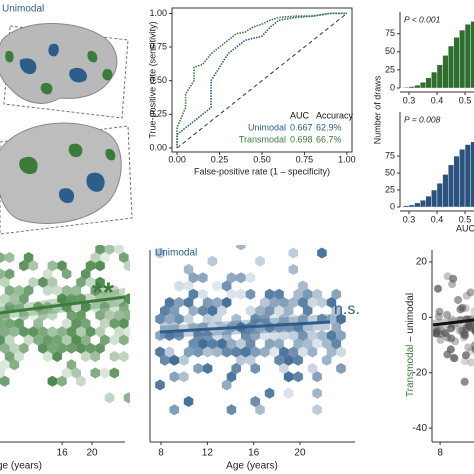  What do you see at coordinates (158, 13) in the screenshot?
I see `y-tick-label: 1.00` at bounding box center [158, 13].